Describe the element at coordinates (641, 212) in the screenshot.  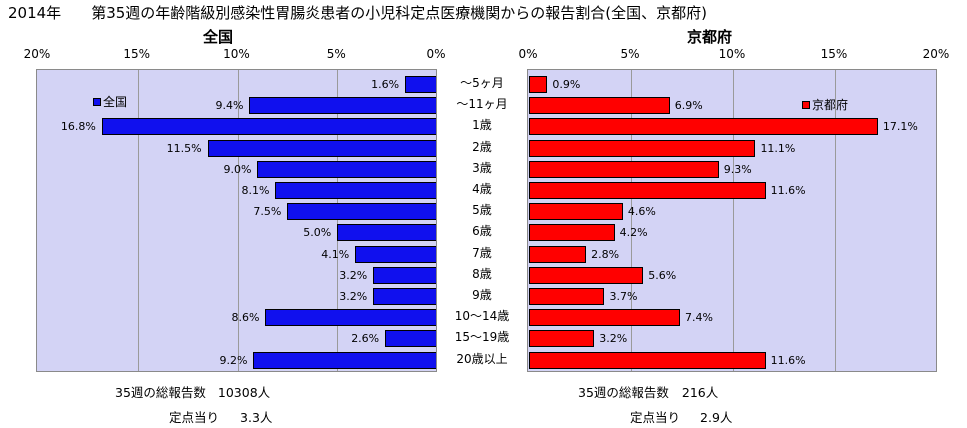
I see `kyoto-data-label: 4.6%` at that location.